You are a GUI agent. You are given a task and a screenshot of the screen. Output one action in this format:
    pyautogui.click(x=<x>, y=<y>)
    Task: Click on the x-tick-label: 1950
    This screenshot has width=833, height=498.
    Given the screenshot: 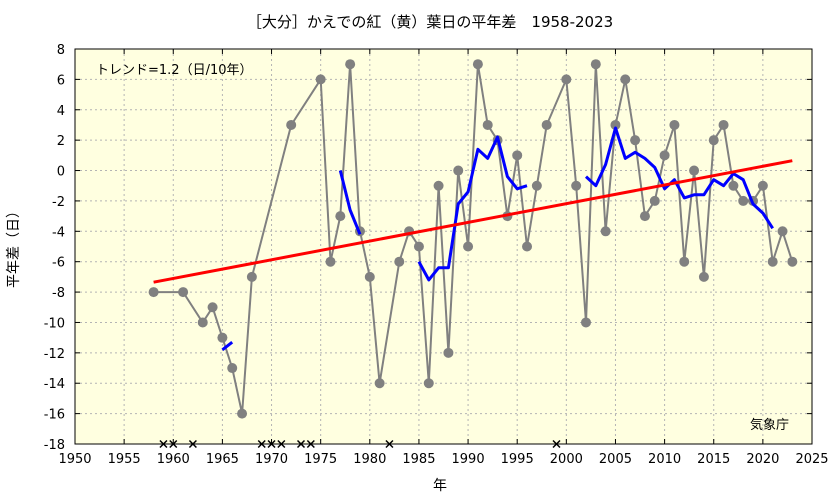 What is the action you would take?
    pyautogui.click(x=74, y=459)
    